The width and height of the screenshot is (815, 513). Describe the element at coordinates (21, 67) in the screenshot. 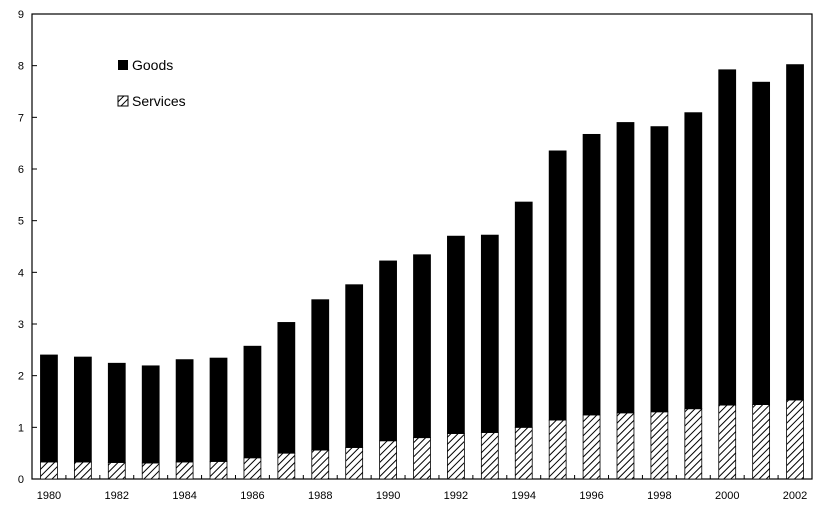

I see `y-tick-label: 8` at that location.